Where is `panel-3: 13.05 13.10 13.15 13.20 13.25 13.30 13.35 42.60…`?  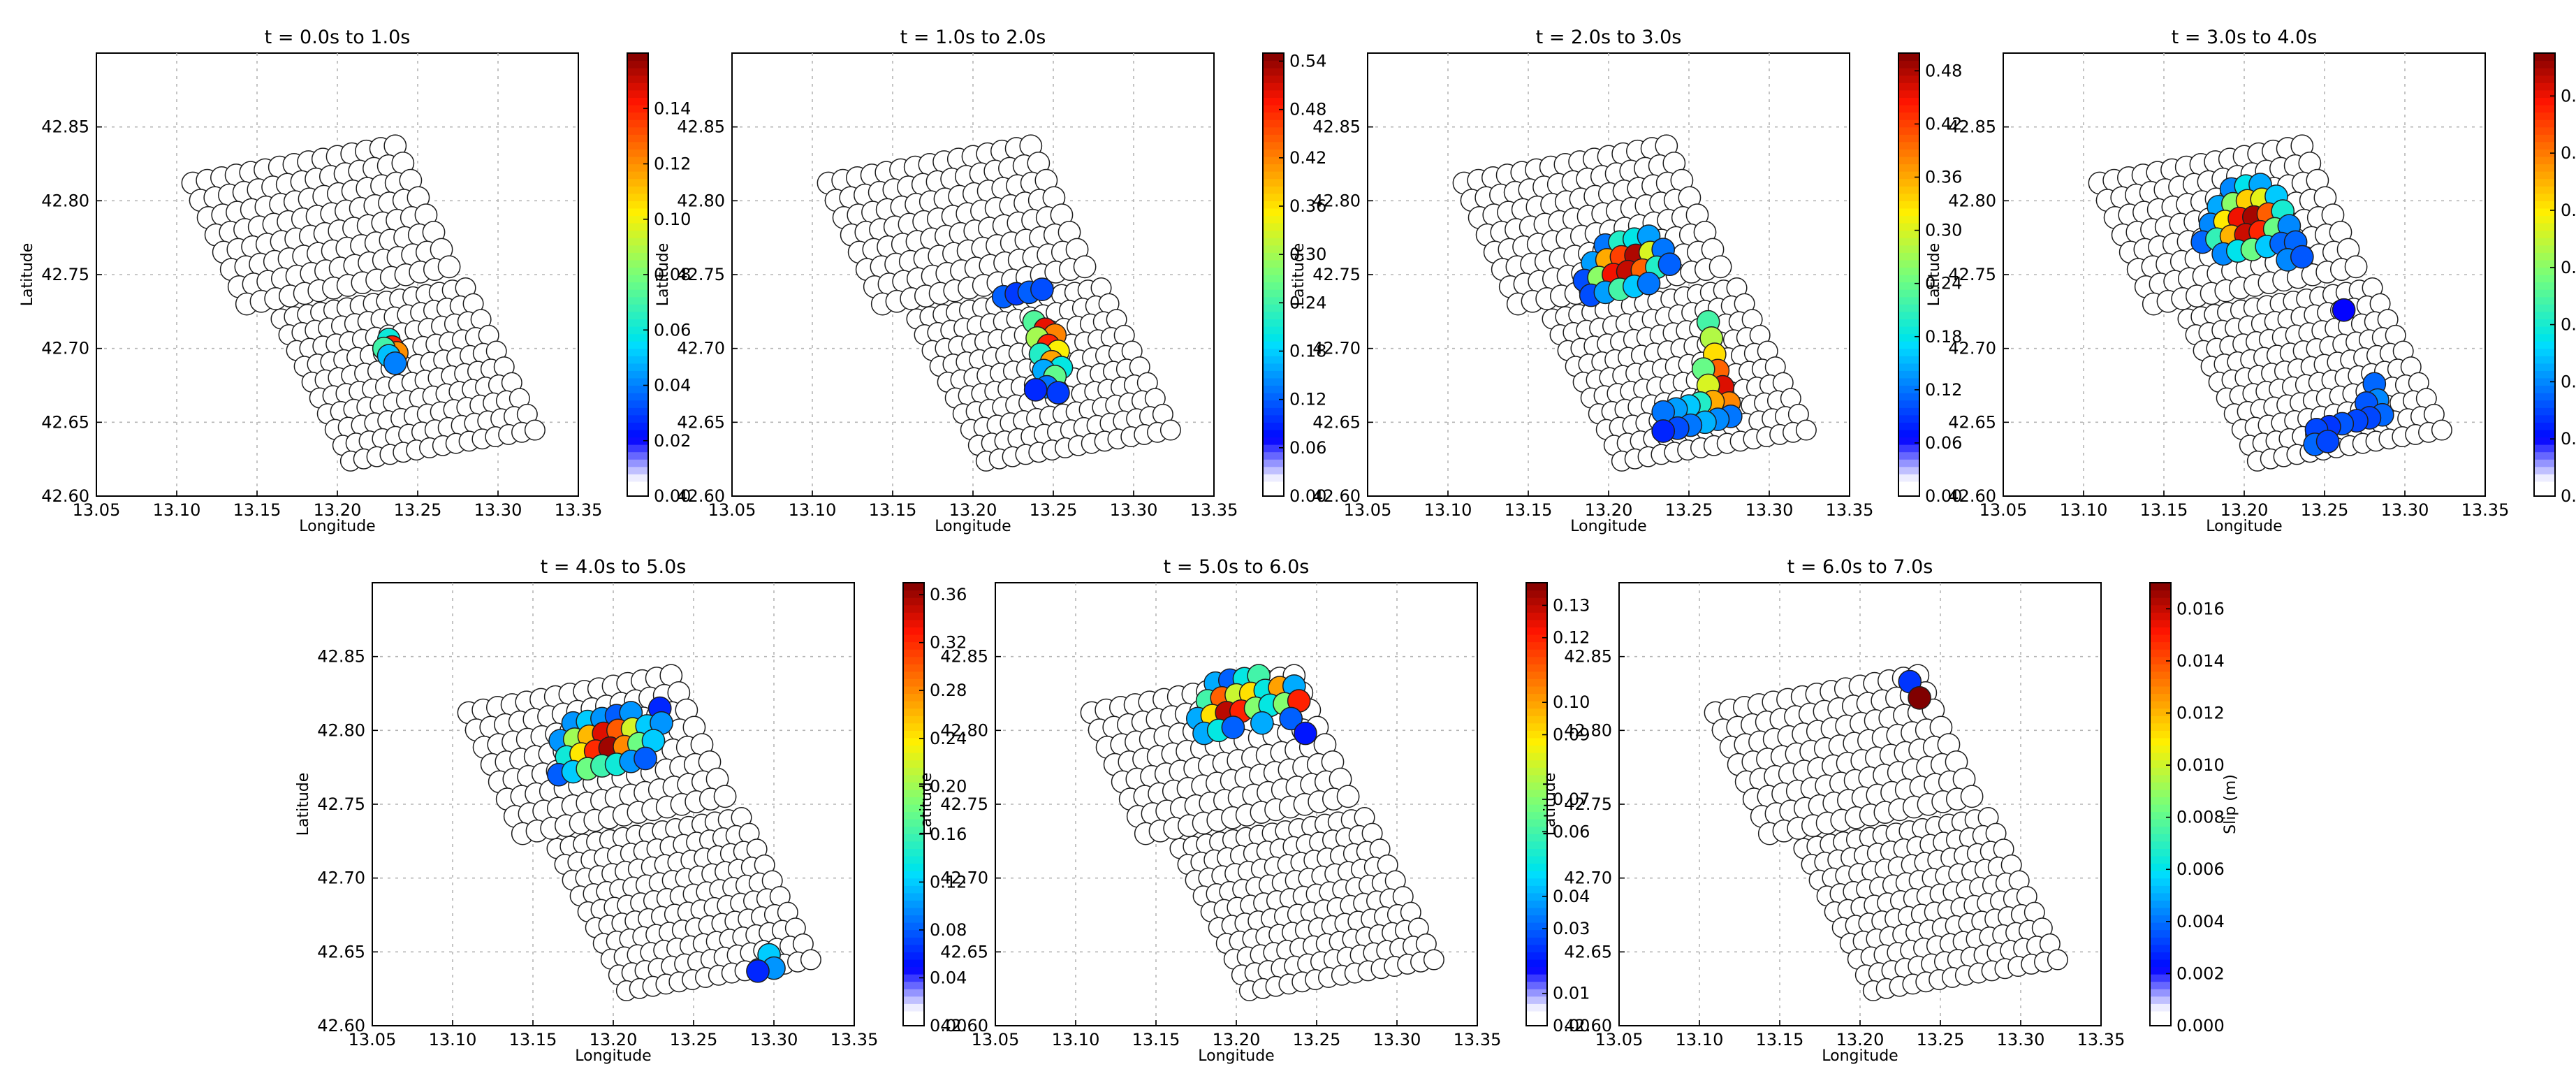 panel-3: 13.05 13.10 13.15 13.20 13.25 13.30 13.35 42.60… is located at coordinates (1626, 281).